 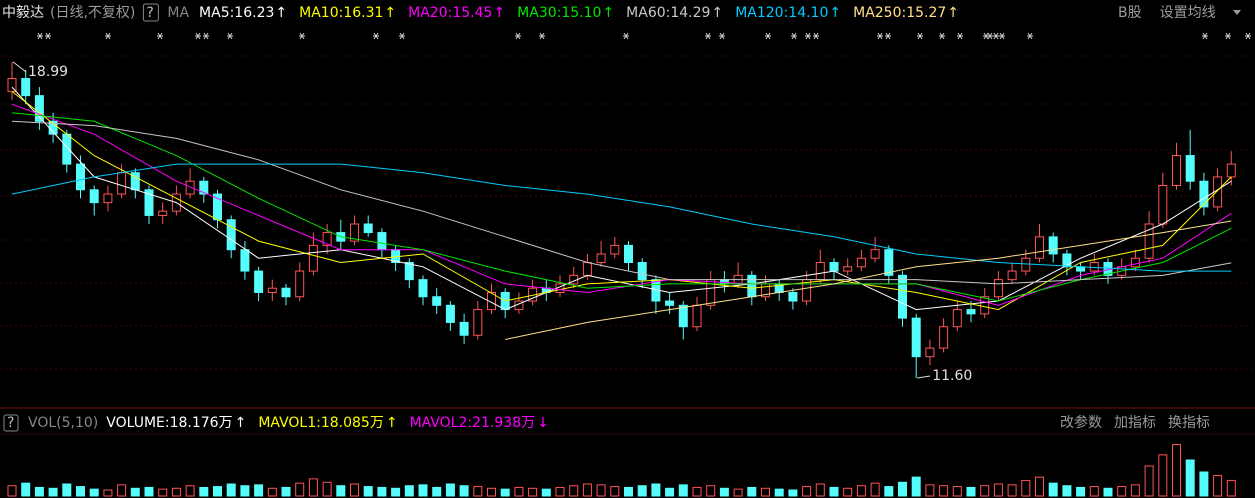 I want to click on header-button: B股, so click(x=1130, y=13).